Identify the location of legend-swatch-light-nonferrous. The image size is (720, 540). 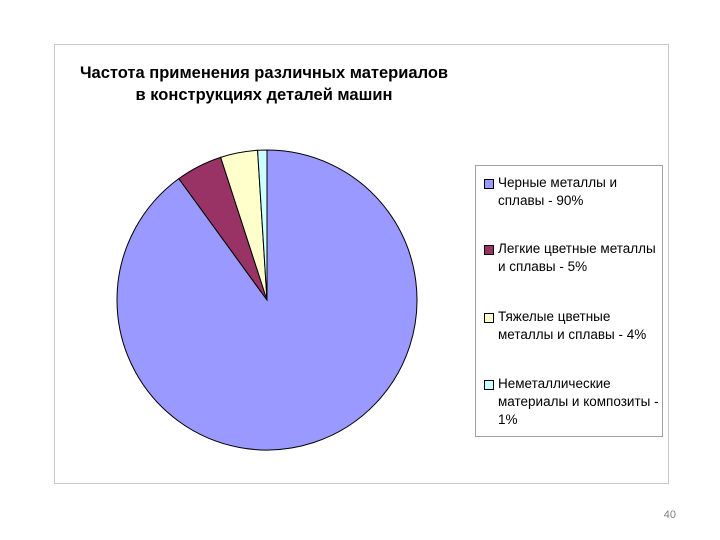
(489, 250).